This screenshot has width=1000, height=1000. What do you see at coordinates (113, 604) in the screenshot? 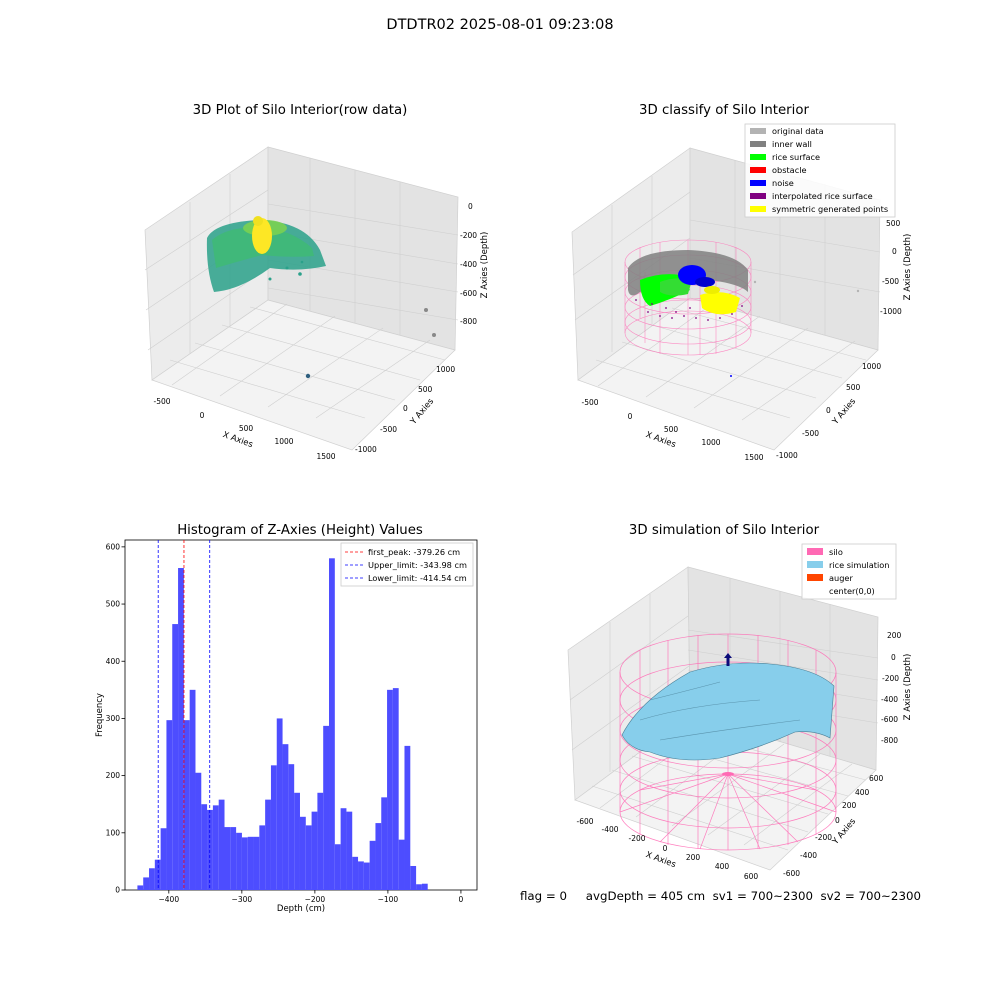
I see `y-tick-label: 500` at bounding box center [113, 604].